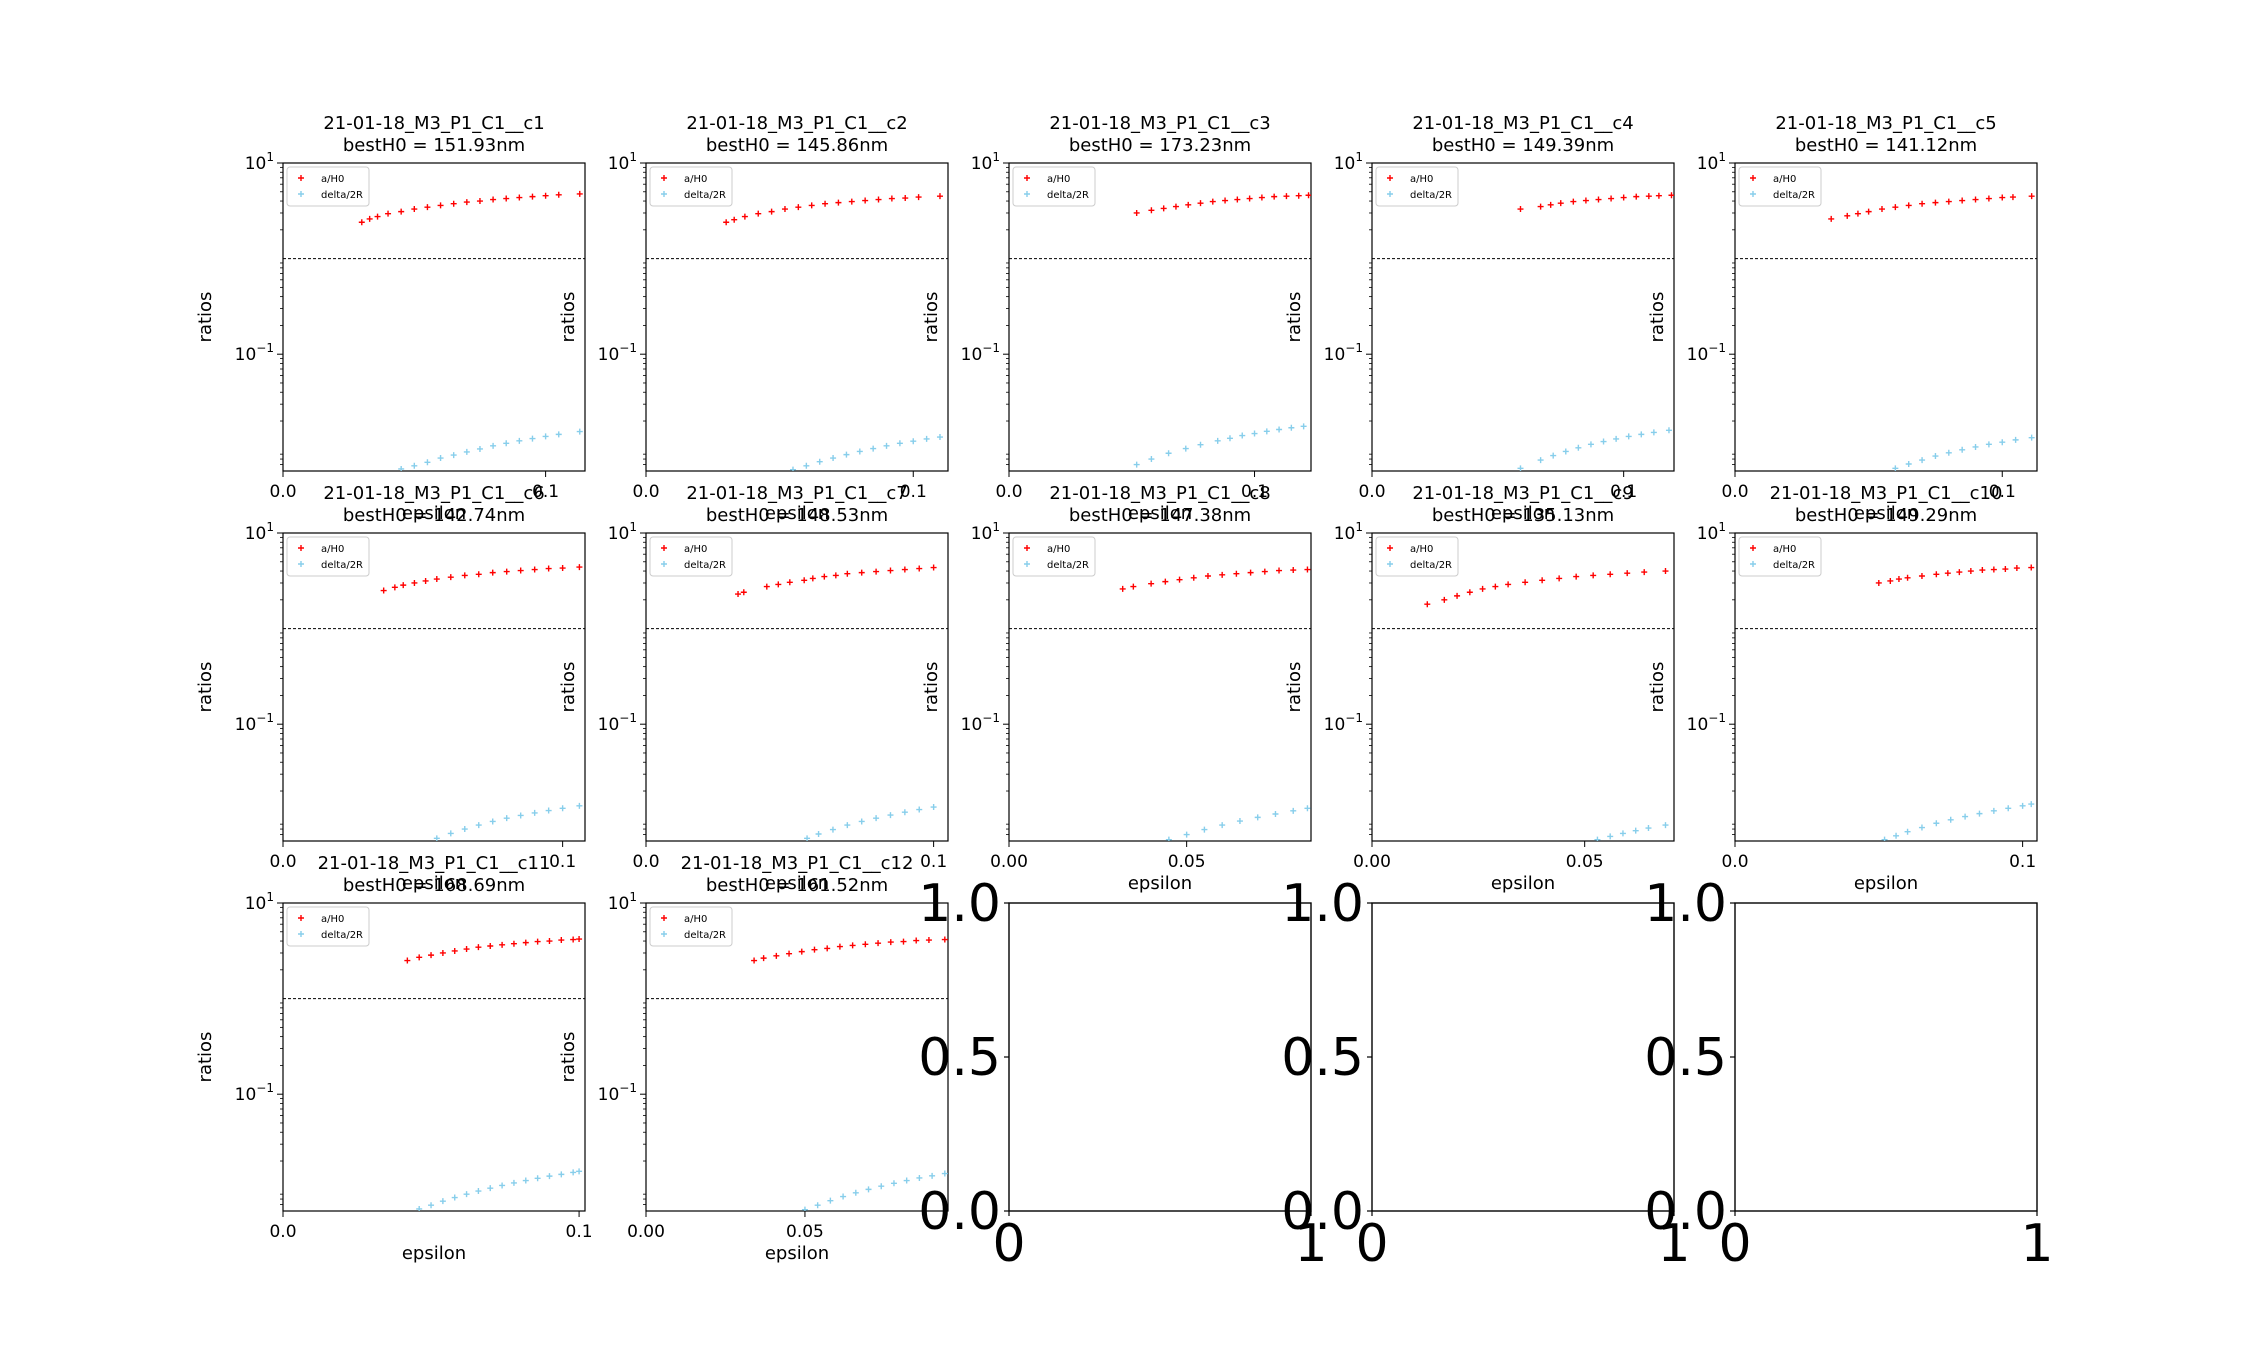  What do you see at coordinates (1685, 1212) in the screenshot?
I see `y-tick-label: 0.0` at bounding box center [1685, 1212].